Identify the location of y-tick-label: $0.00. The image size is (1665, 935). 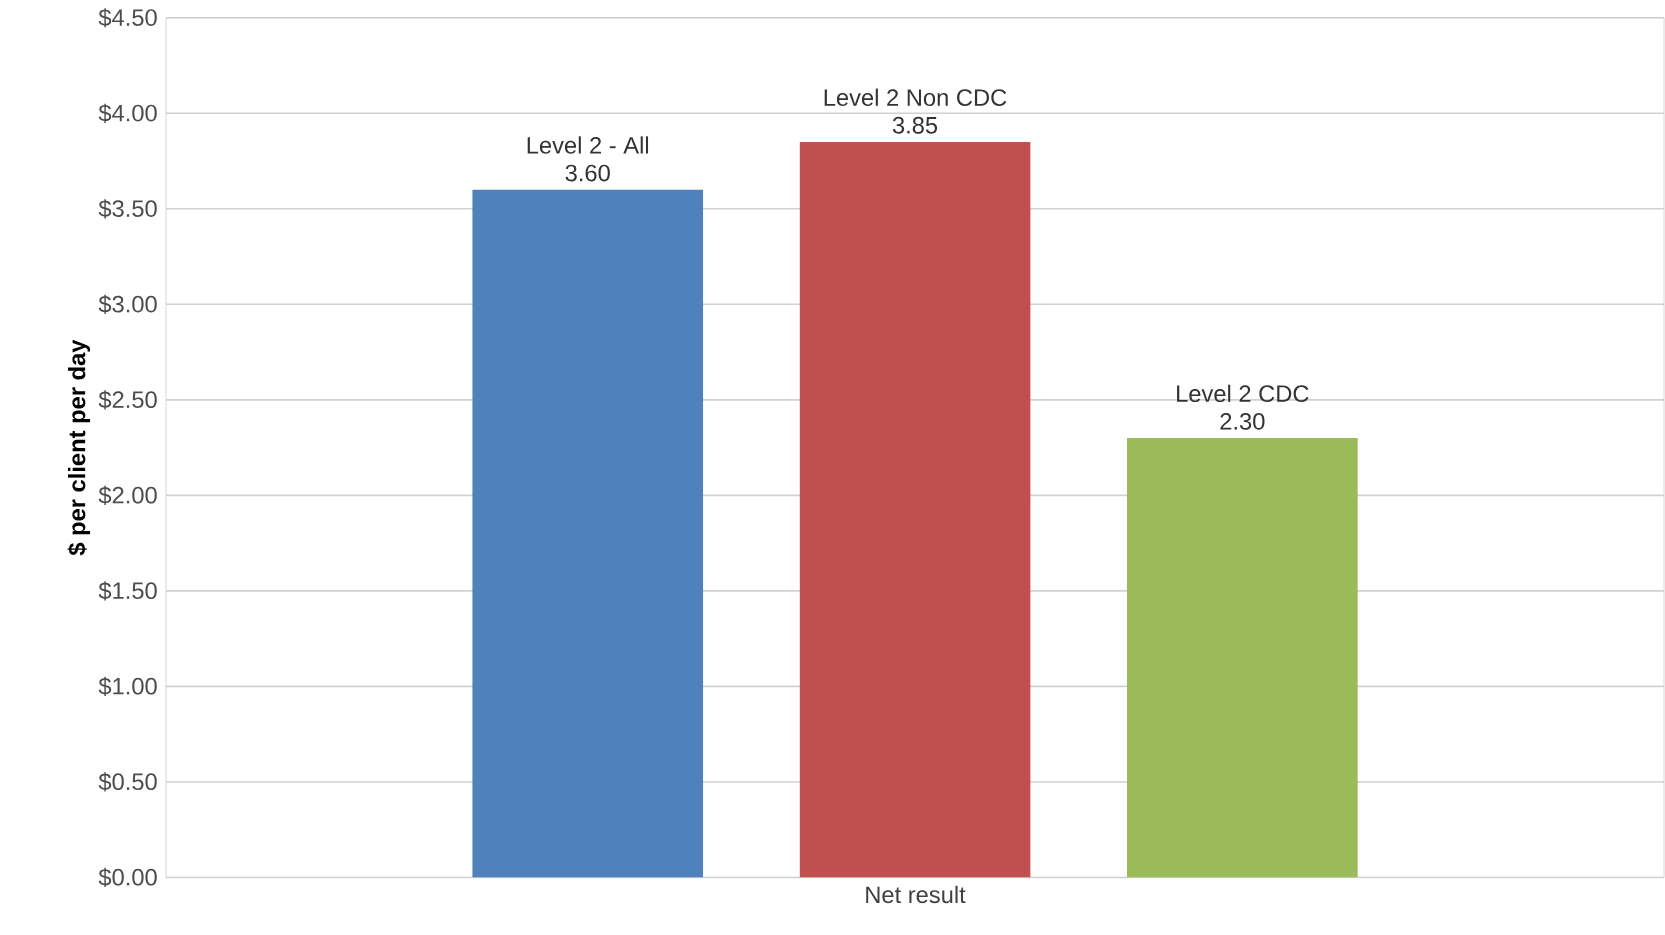
(127, 877).